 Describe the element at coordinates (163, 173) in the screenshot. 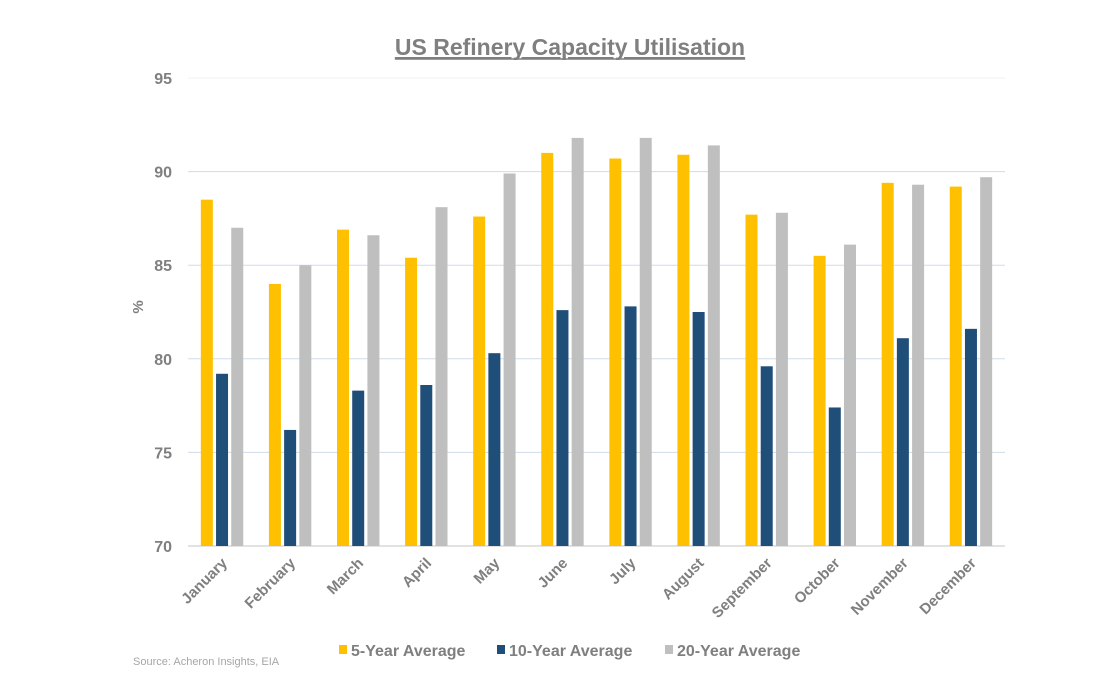

I see `y-tick-label: 90` at that location.